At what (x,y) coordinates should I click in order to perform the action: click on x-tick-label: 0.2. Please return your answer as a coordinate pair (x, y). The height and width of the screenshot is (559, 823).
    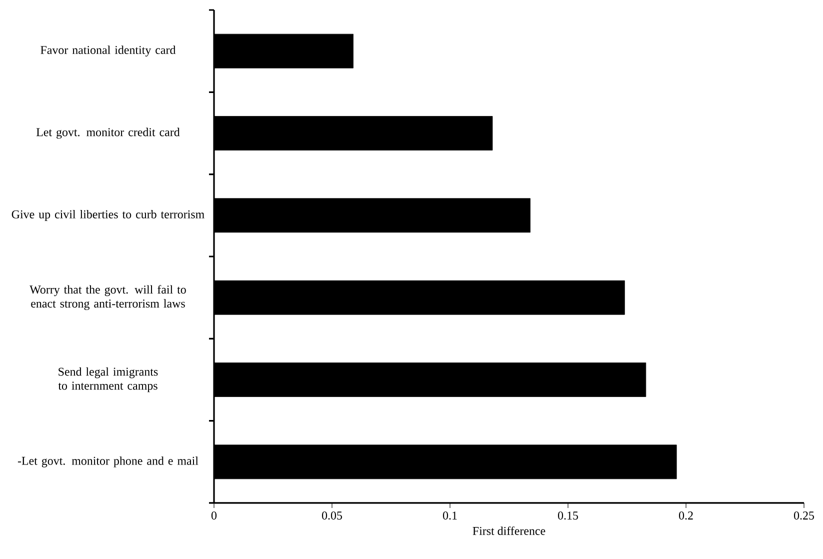
    Looking at the image, I should click on (685, 516).